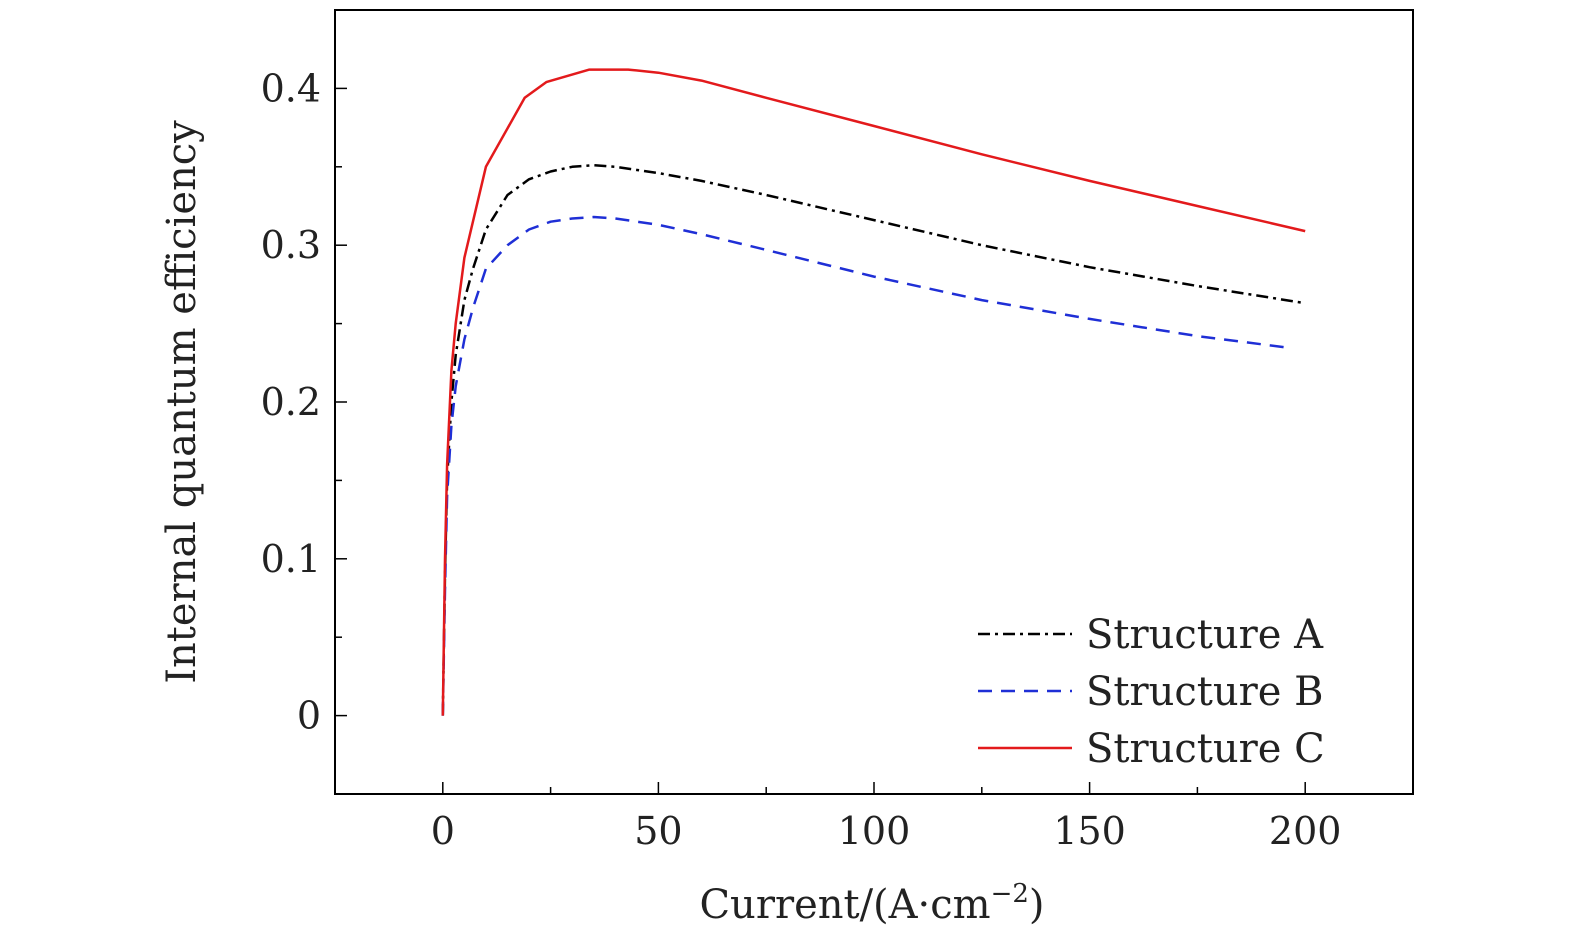 The image size is (1575, 945). Describe the element at coordinates (291, 559) in the screenshot. I see `y-tick-label: 0.1` at that location.